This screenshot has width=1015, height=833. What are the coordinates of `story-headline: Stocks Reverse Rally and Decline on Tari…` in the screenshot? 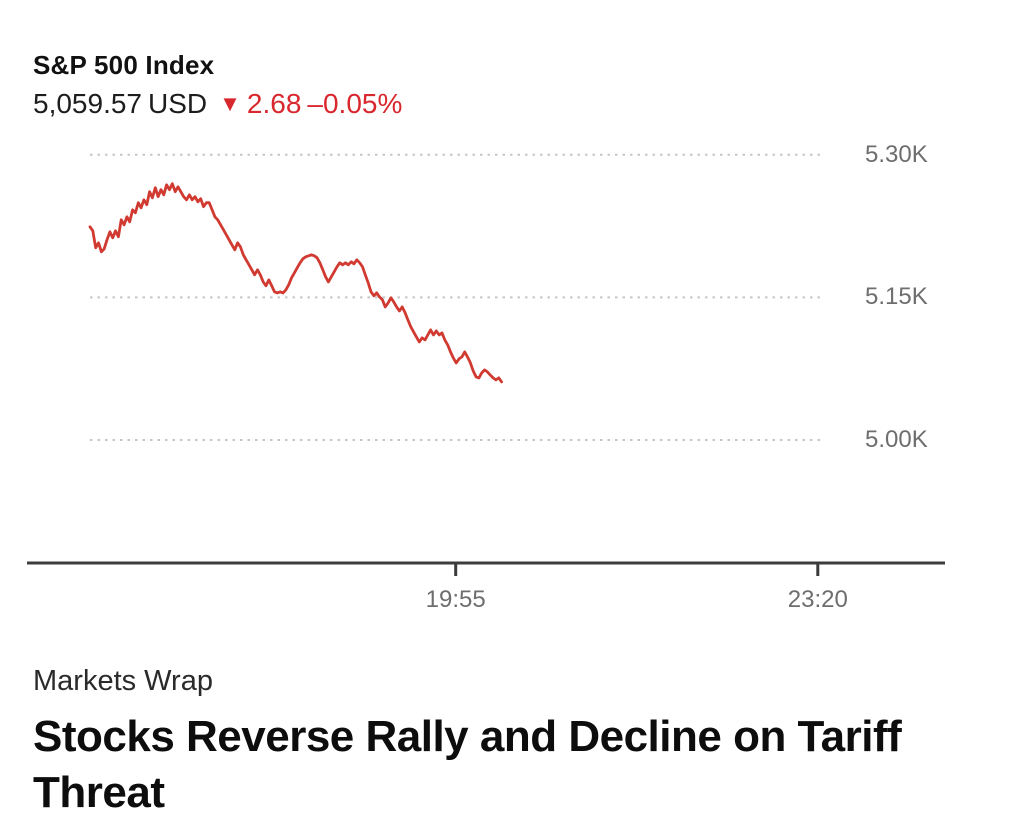 It's located at (467, 764).